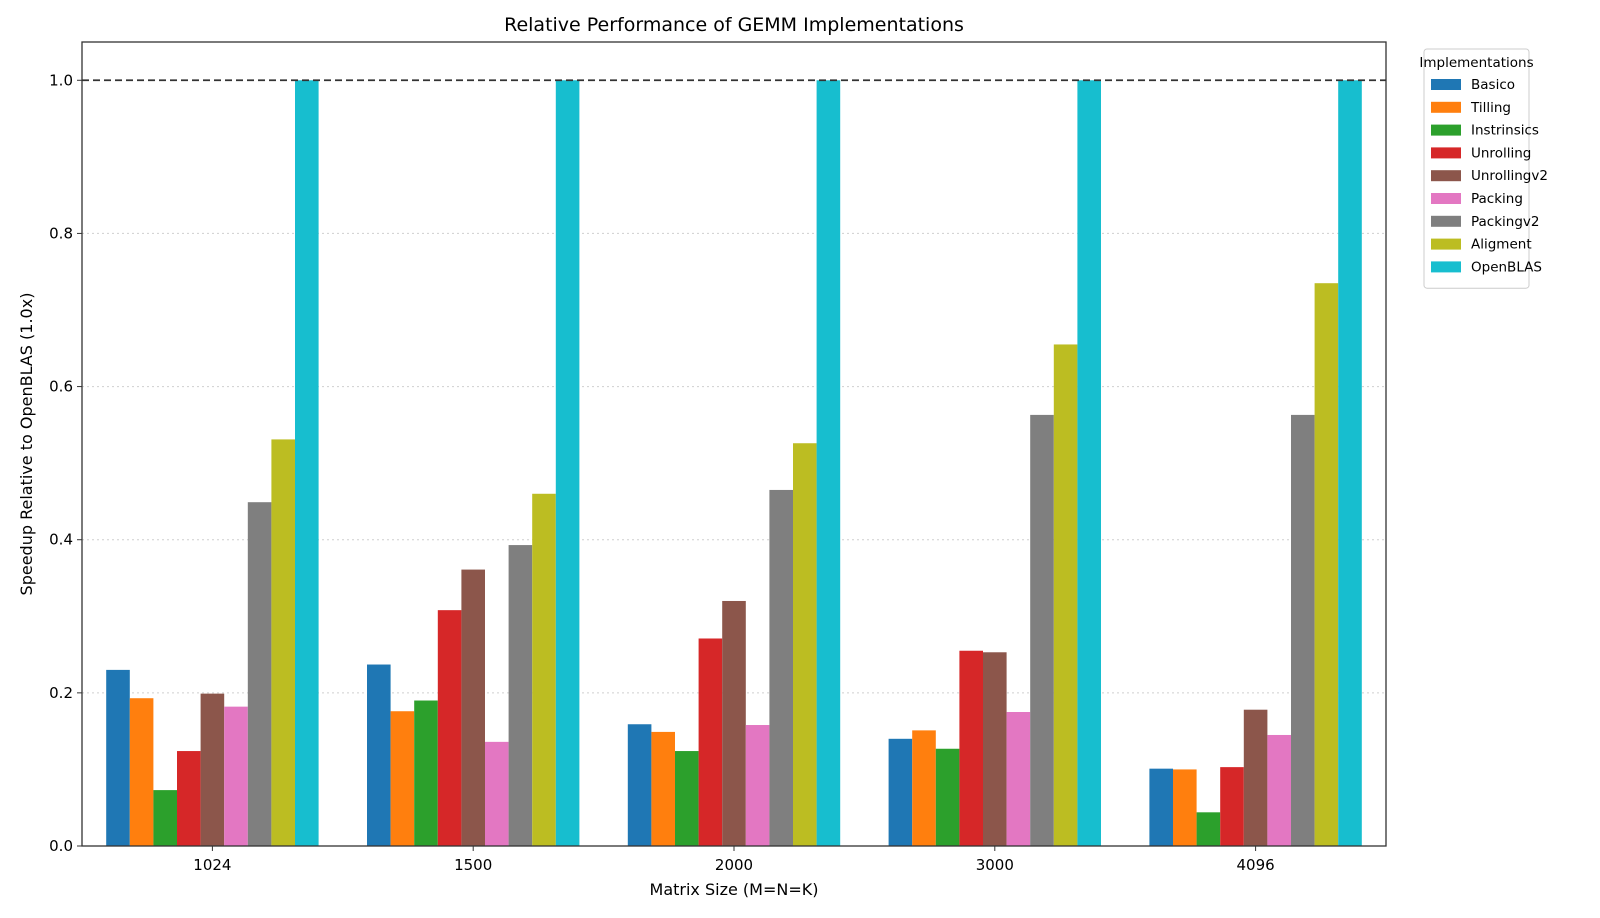 This screenshot has height=918, width=1600. Describe the element at coordinates (1501, 245) in the screenshot. I see `legend-label: Aligment` at that location.